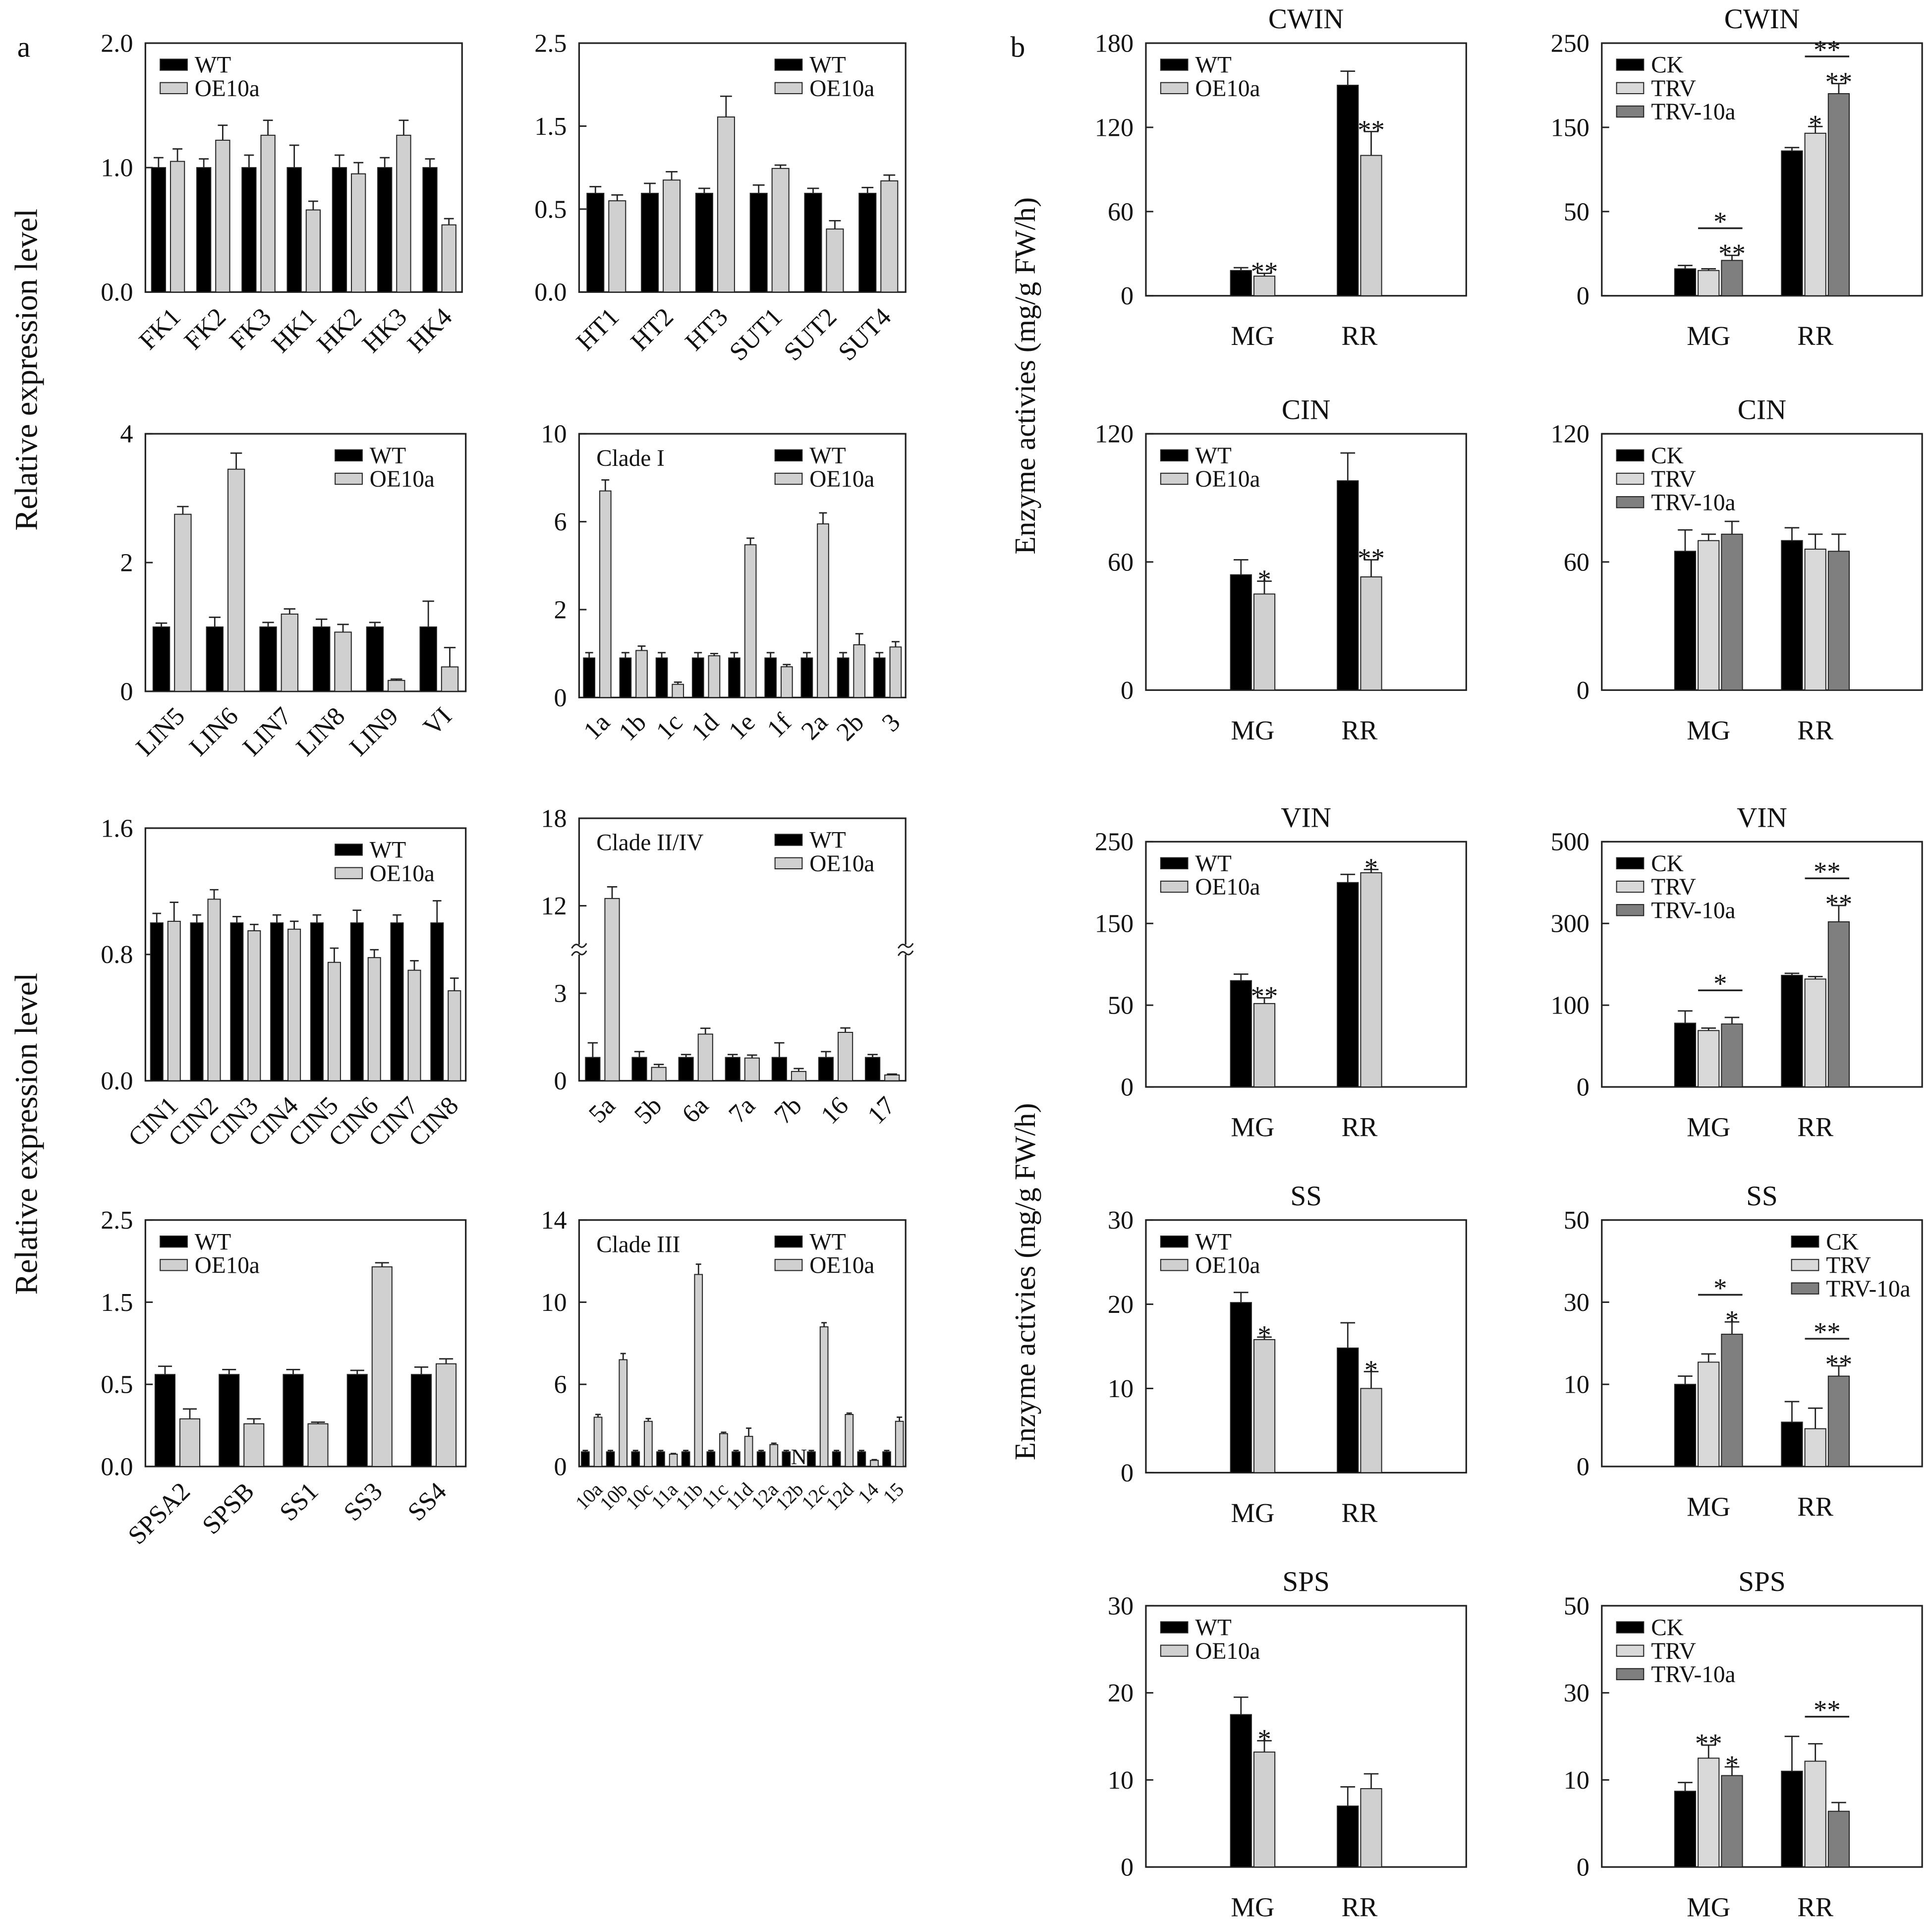  What do you see at coordinates (788, 1110) in the screenshot?
I see `x-tick-label: 7b` at bounding box center [788, 1110].